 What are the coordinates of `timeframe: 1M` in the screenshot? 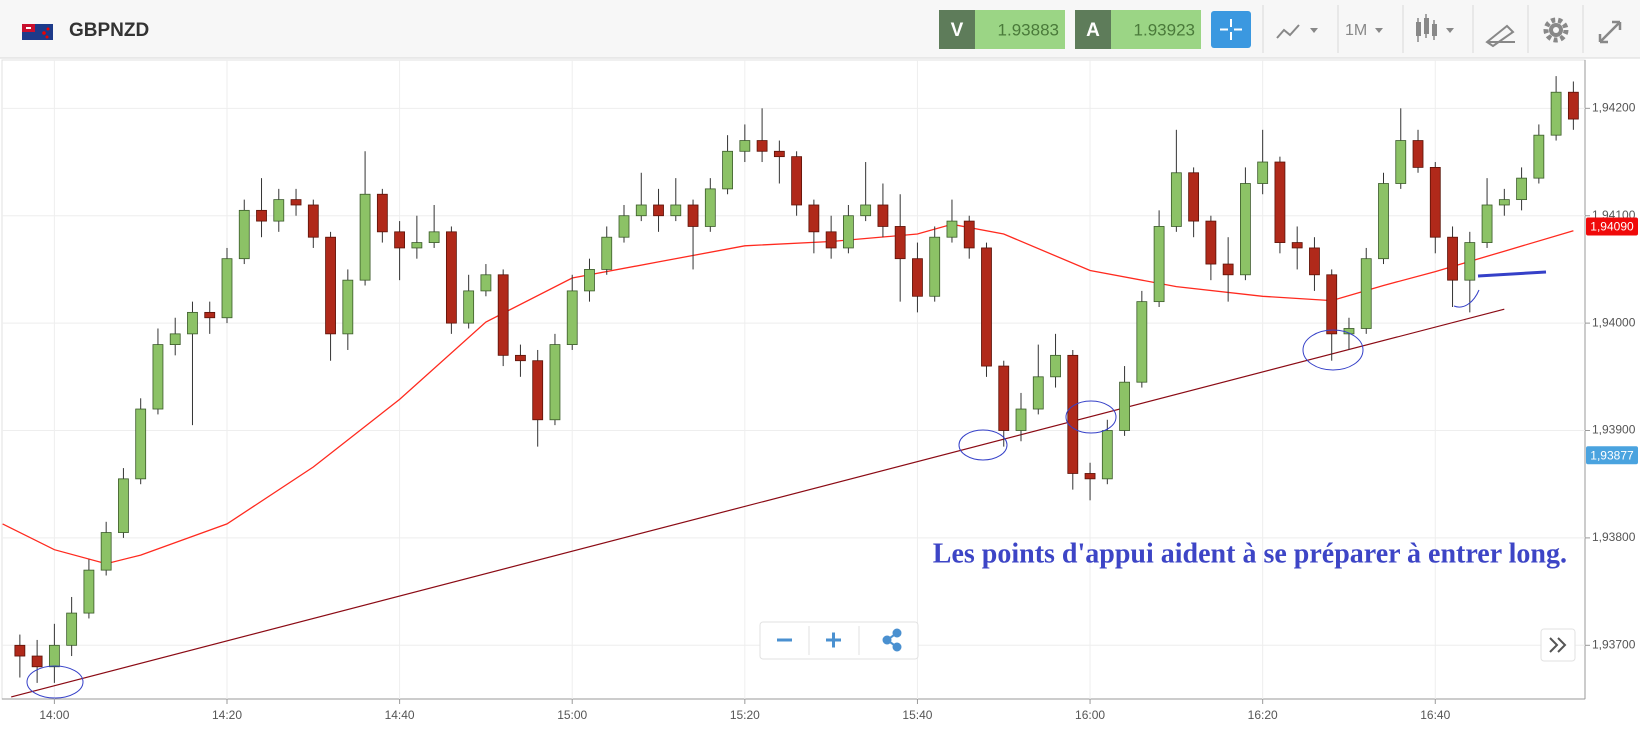 It's located at (1356, 30).